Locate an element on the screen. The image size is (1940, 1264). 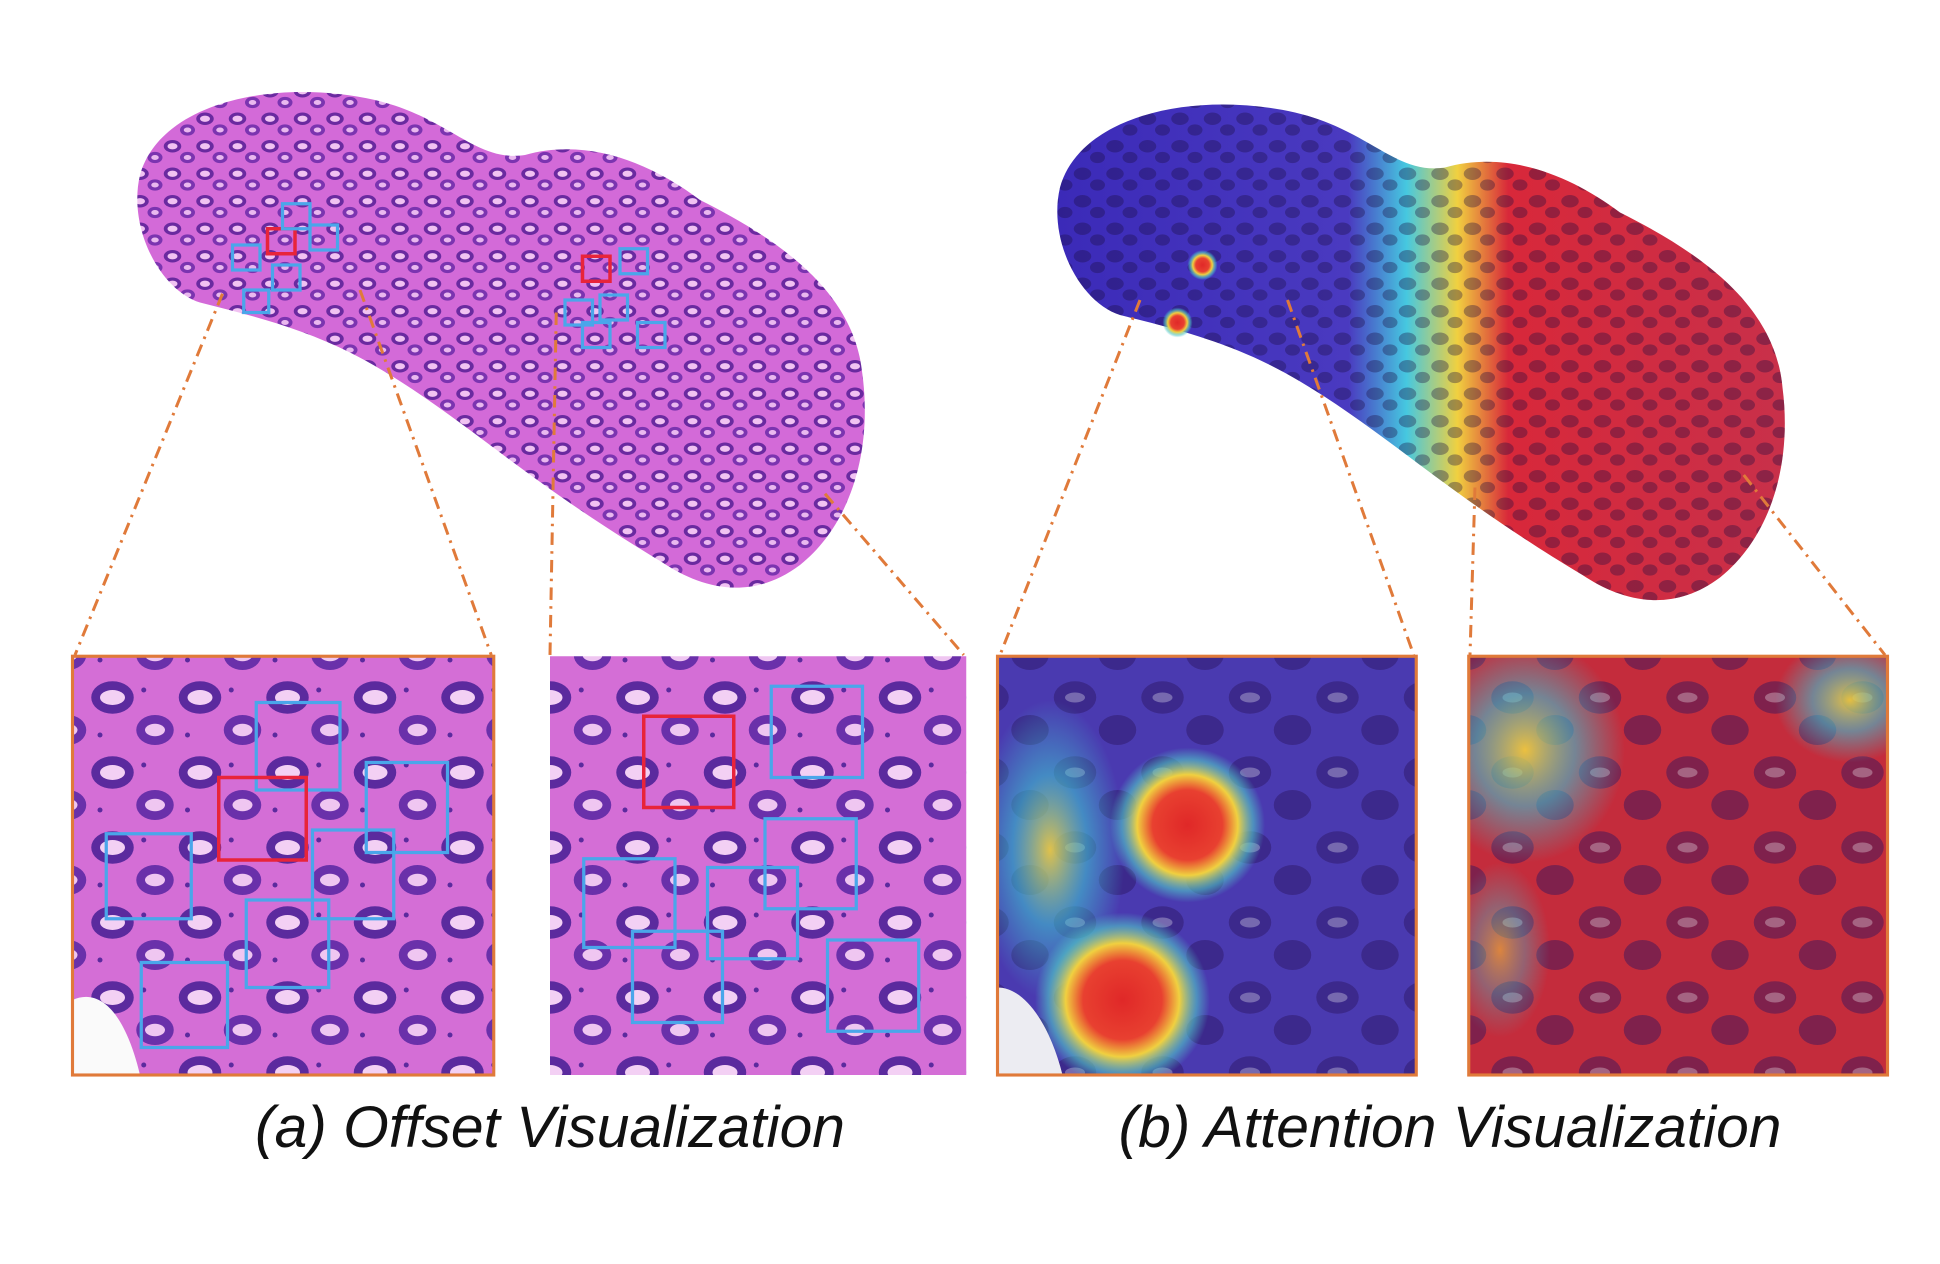
wsi-attention is located at coordinates (1421, 352).